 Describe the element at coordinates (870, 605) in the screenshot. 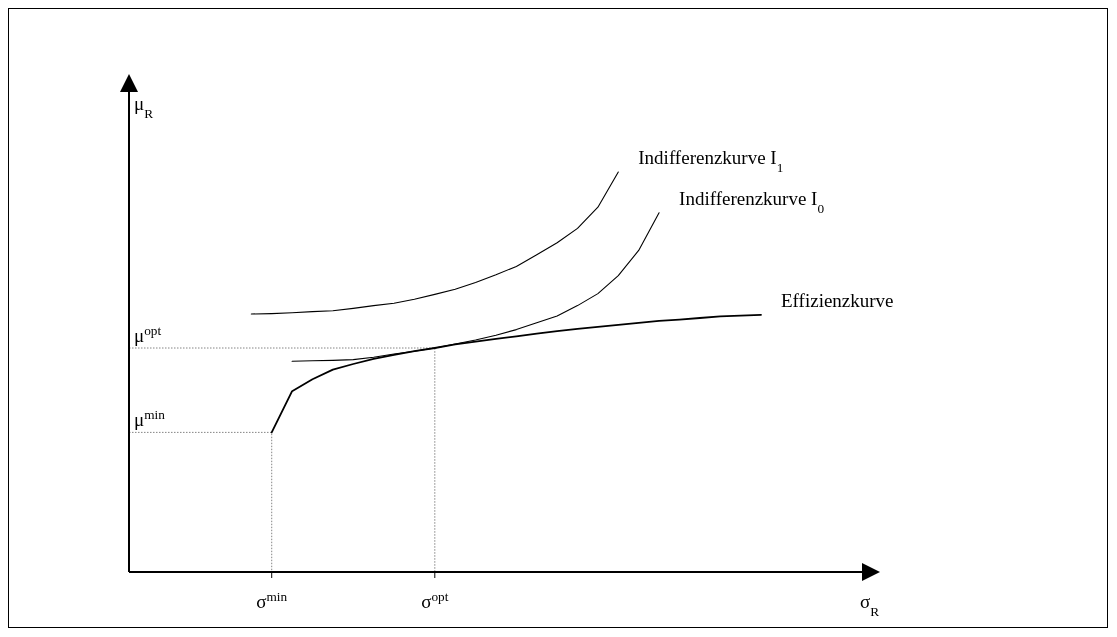

I see `x-axis-title: σ$_{R}$` at that location.